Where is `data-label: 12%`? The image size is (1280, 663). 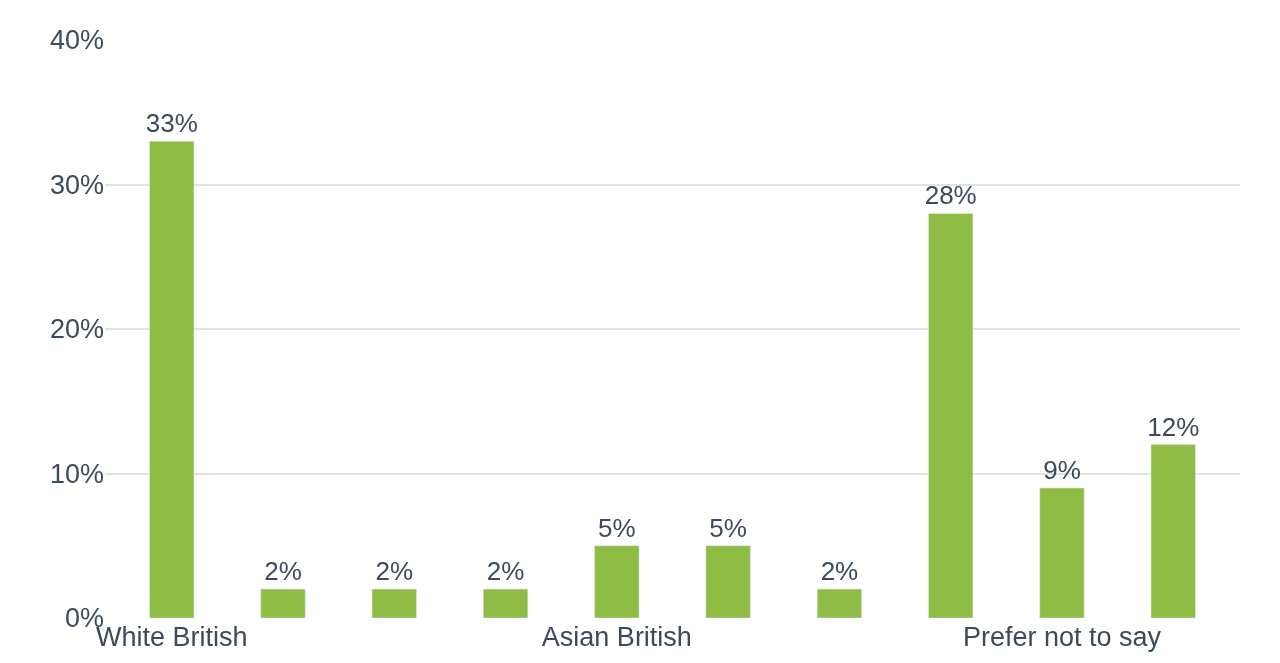 data-label: 12% is located at coordinates (1173, 426).